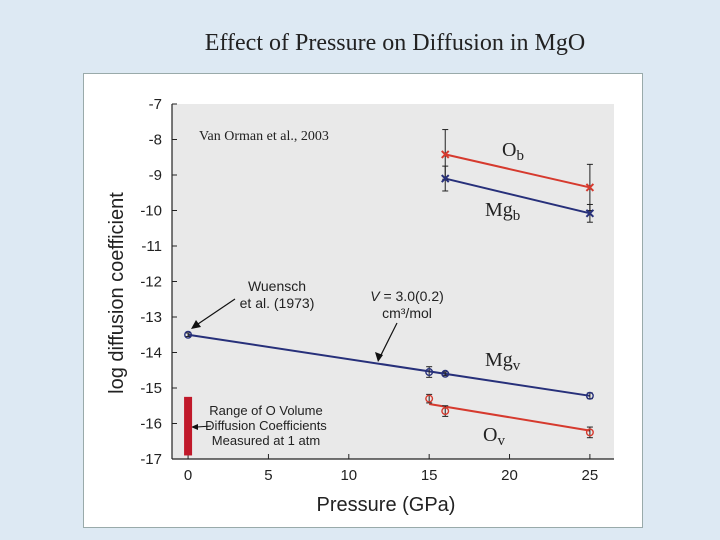 The image size is (720, 540). What do you see at coordinates (151, 246) in the screenshot?
I see `y-tick-label: -11` at bounding box center [151, 246].